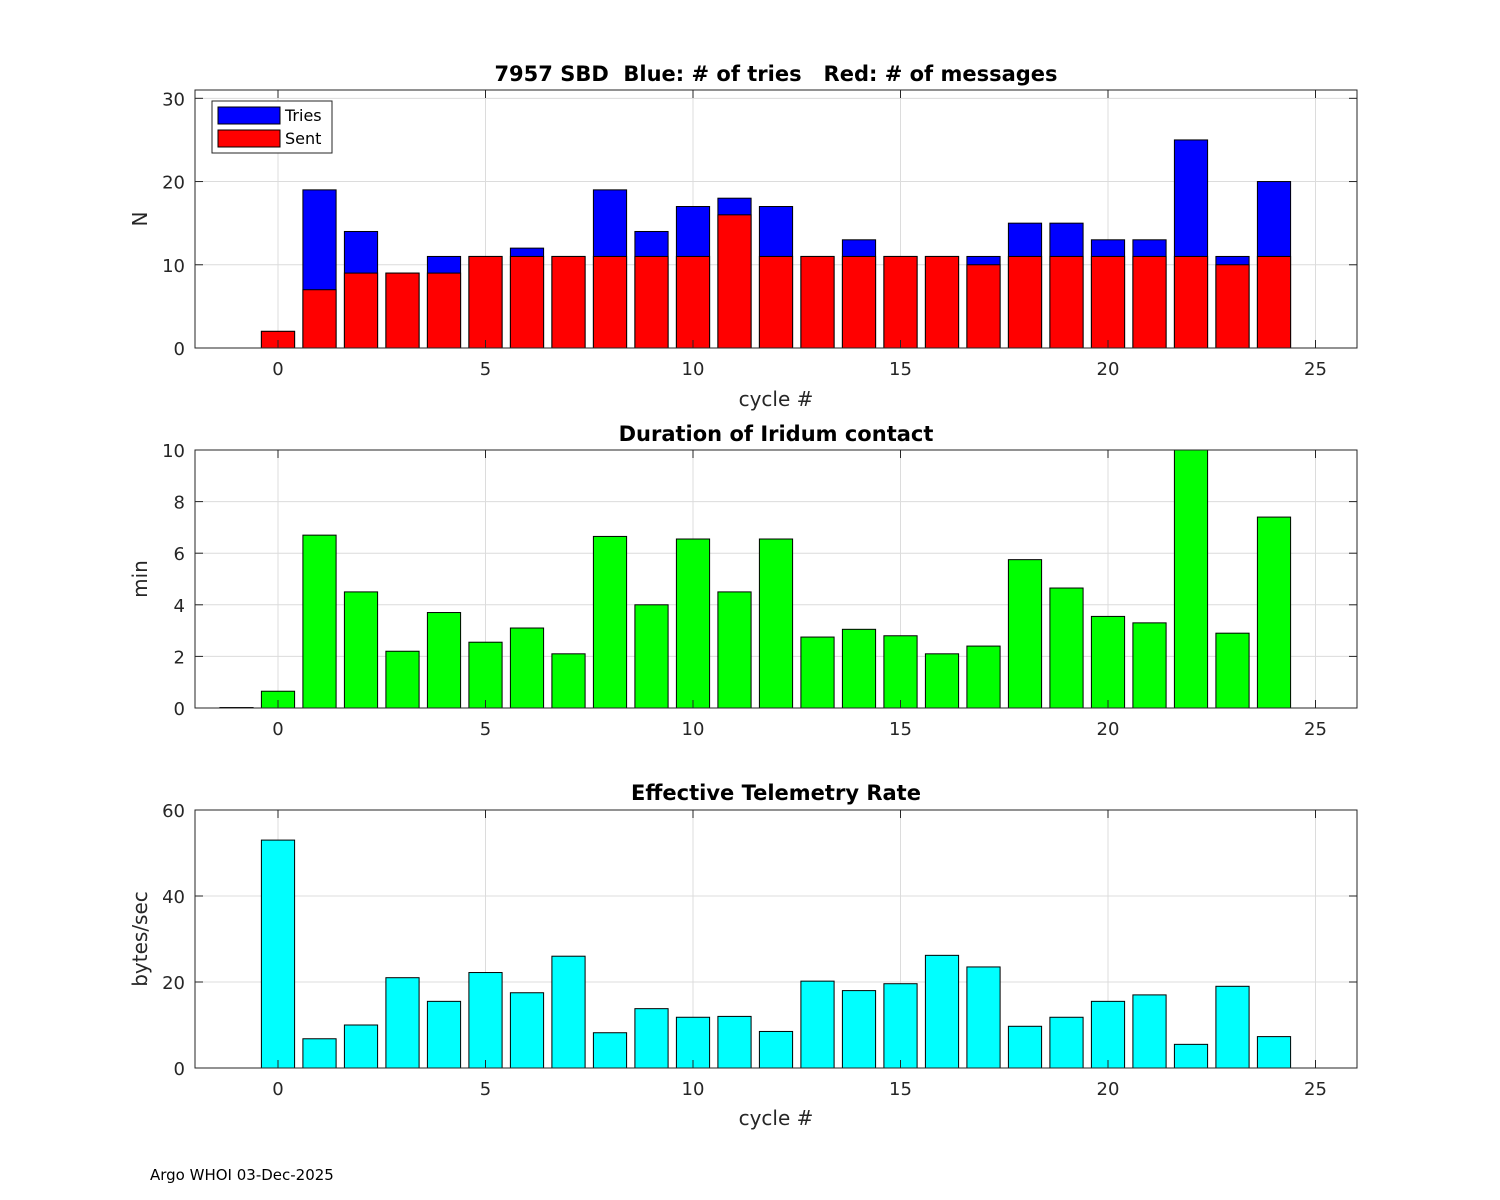 The image size is (1500, 1200). I want to click on legend: Tries Sent, so click(272, 127).